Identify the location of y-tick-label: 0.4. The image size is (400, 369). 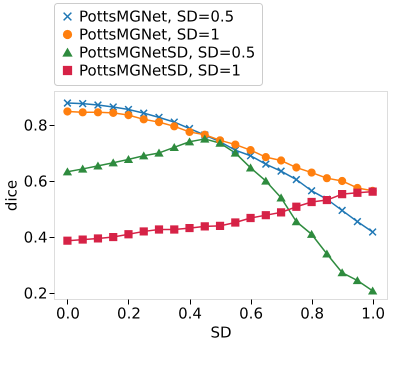
(36, 237).